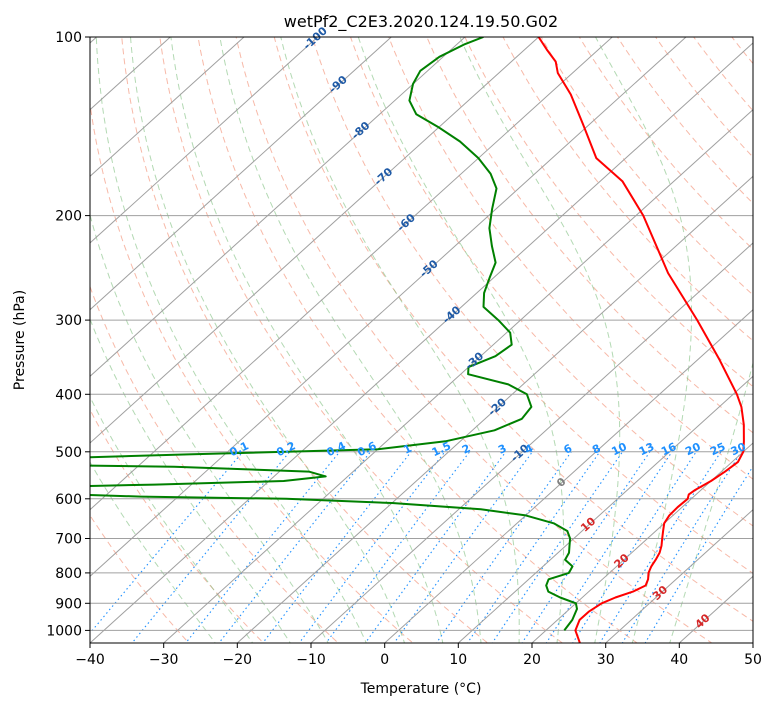 This screenshot has height=708, width=775. Describe the element at coordinates (68, 321) in the screenshot. I see `y-tick-label: 300` at that location.